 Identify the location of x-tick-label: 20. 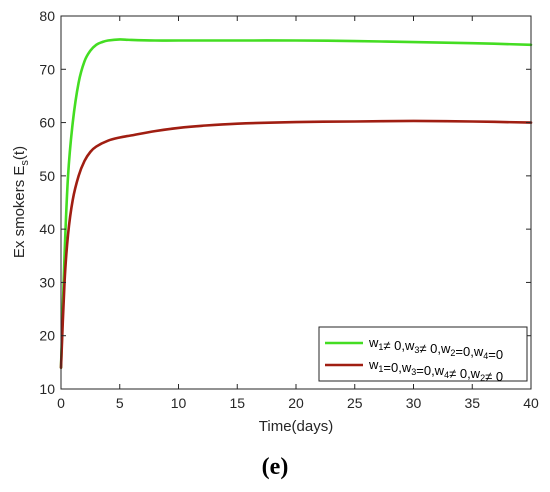
(296, 403).